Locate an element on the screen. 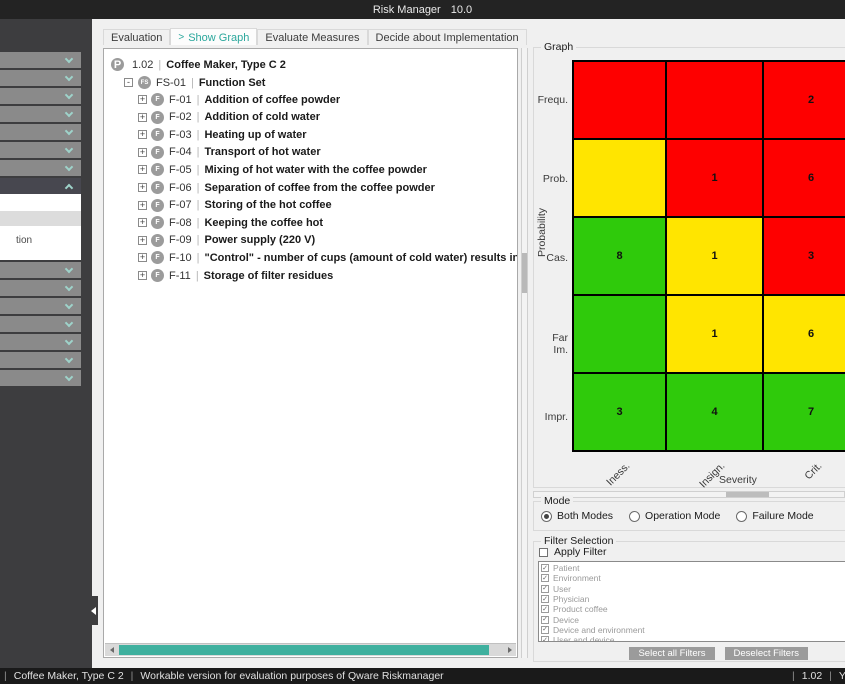 This screenshot has width=845, height=684. apply-filter-label: Apply Filter is located at coordinates (580, 552).